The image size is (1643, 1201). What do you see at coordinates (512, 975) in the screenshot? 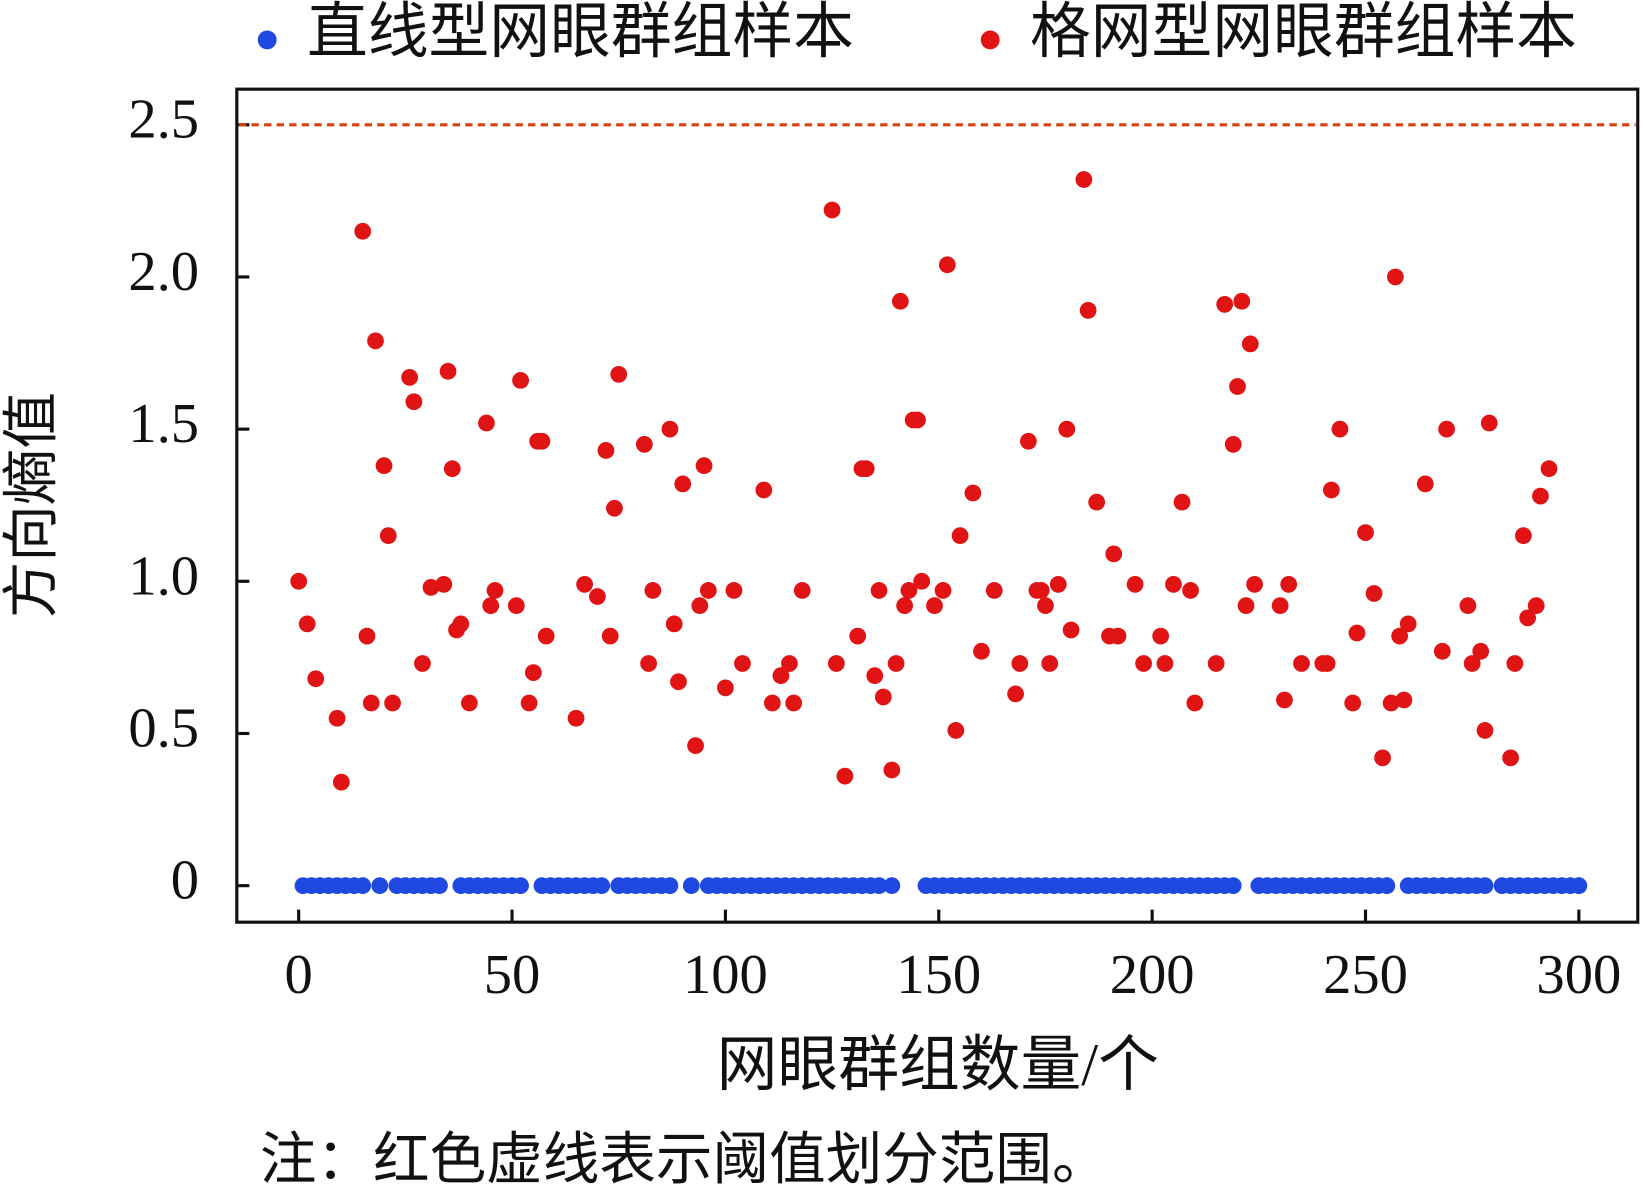
I see `x-tick-label: 50` at bounding box center [512, 975].